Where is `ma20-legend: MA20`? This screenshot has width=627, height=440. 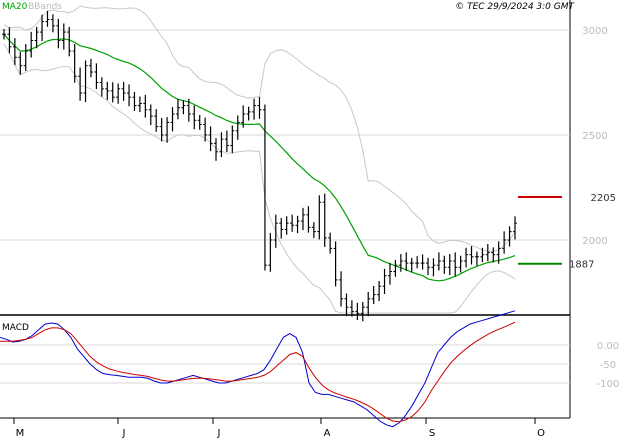 ma20-legend: MA20 is located at coordinates (15, 7).